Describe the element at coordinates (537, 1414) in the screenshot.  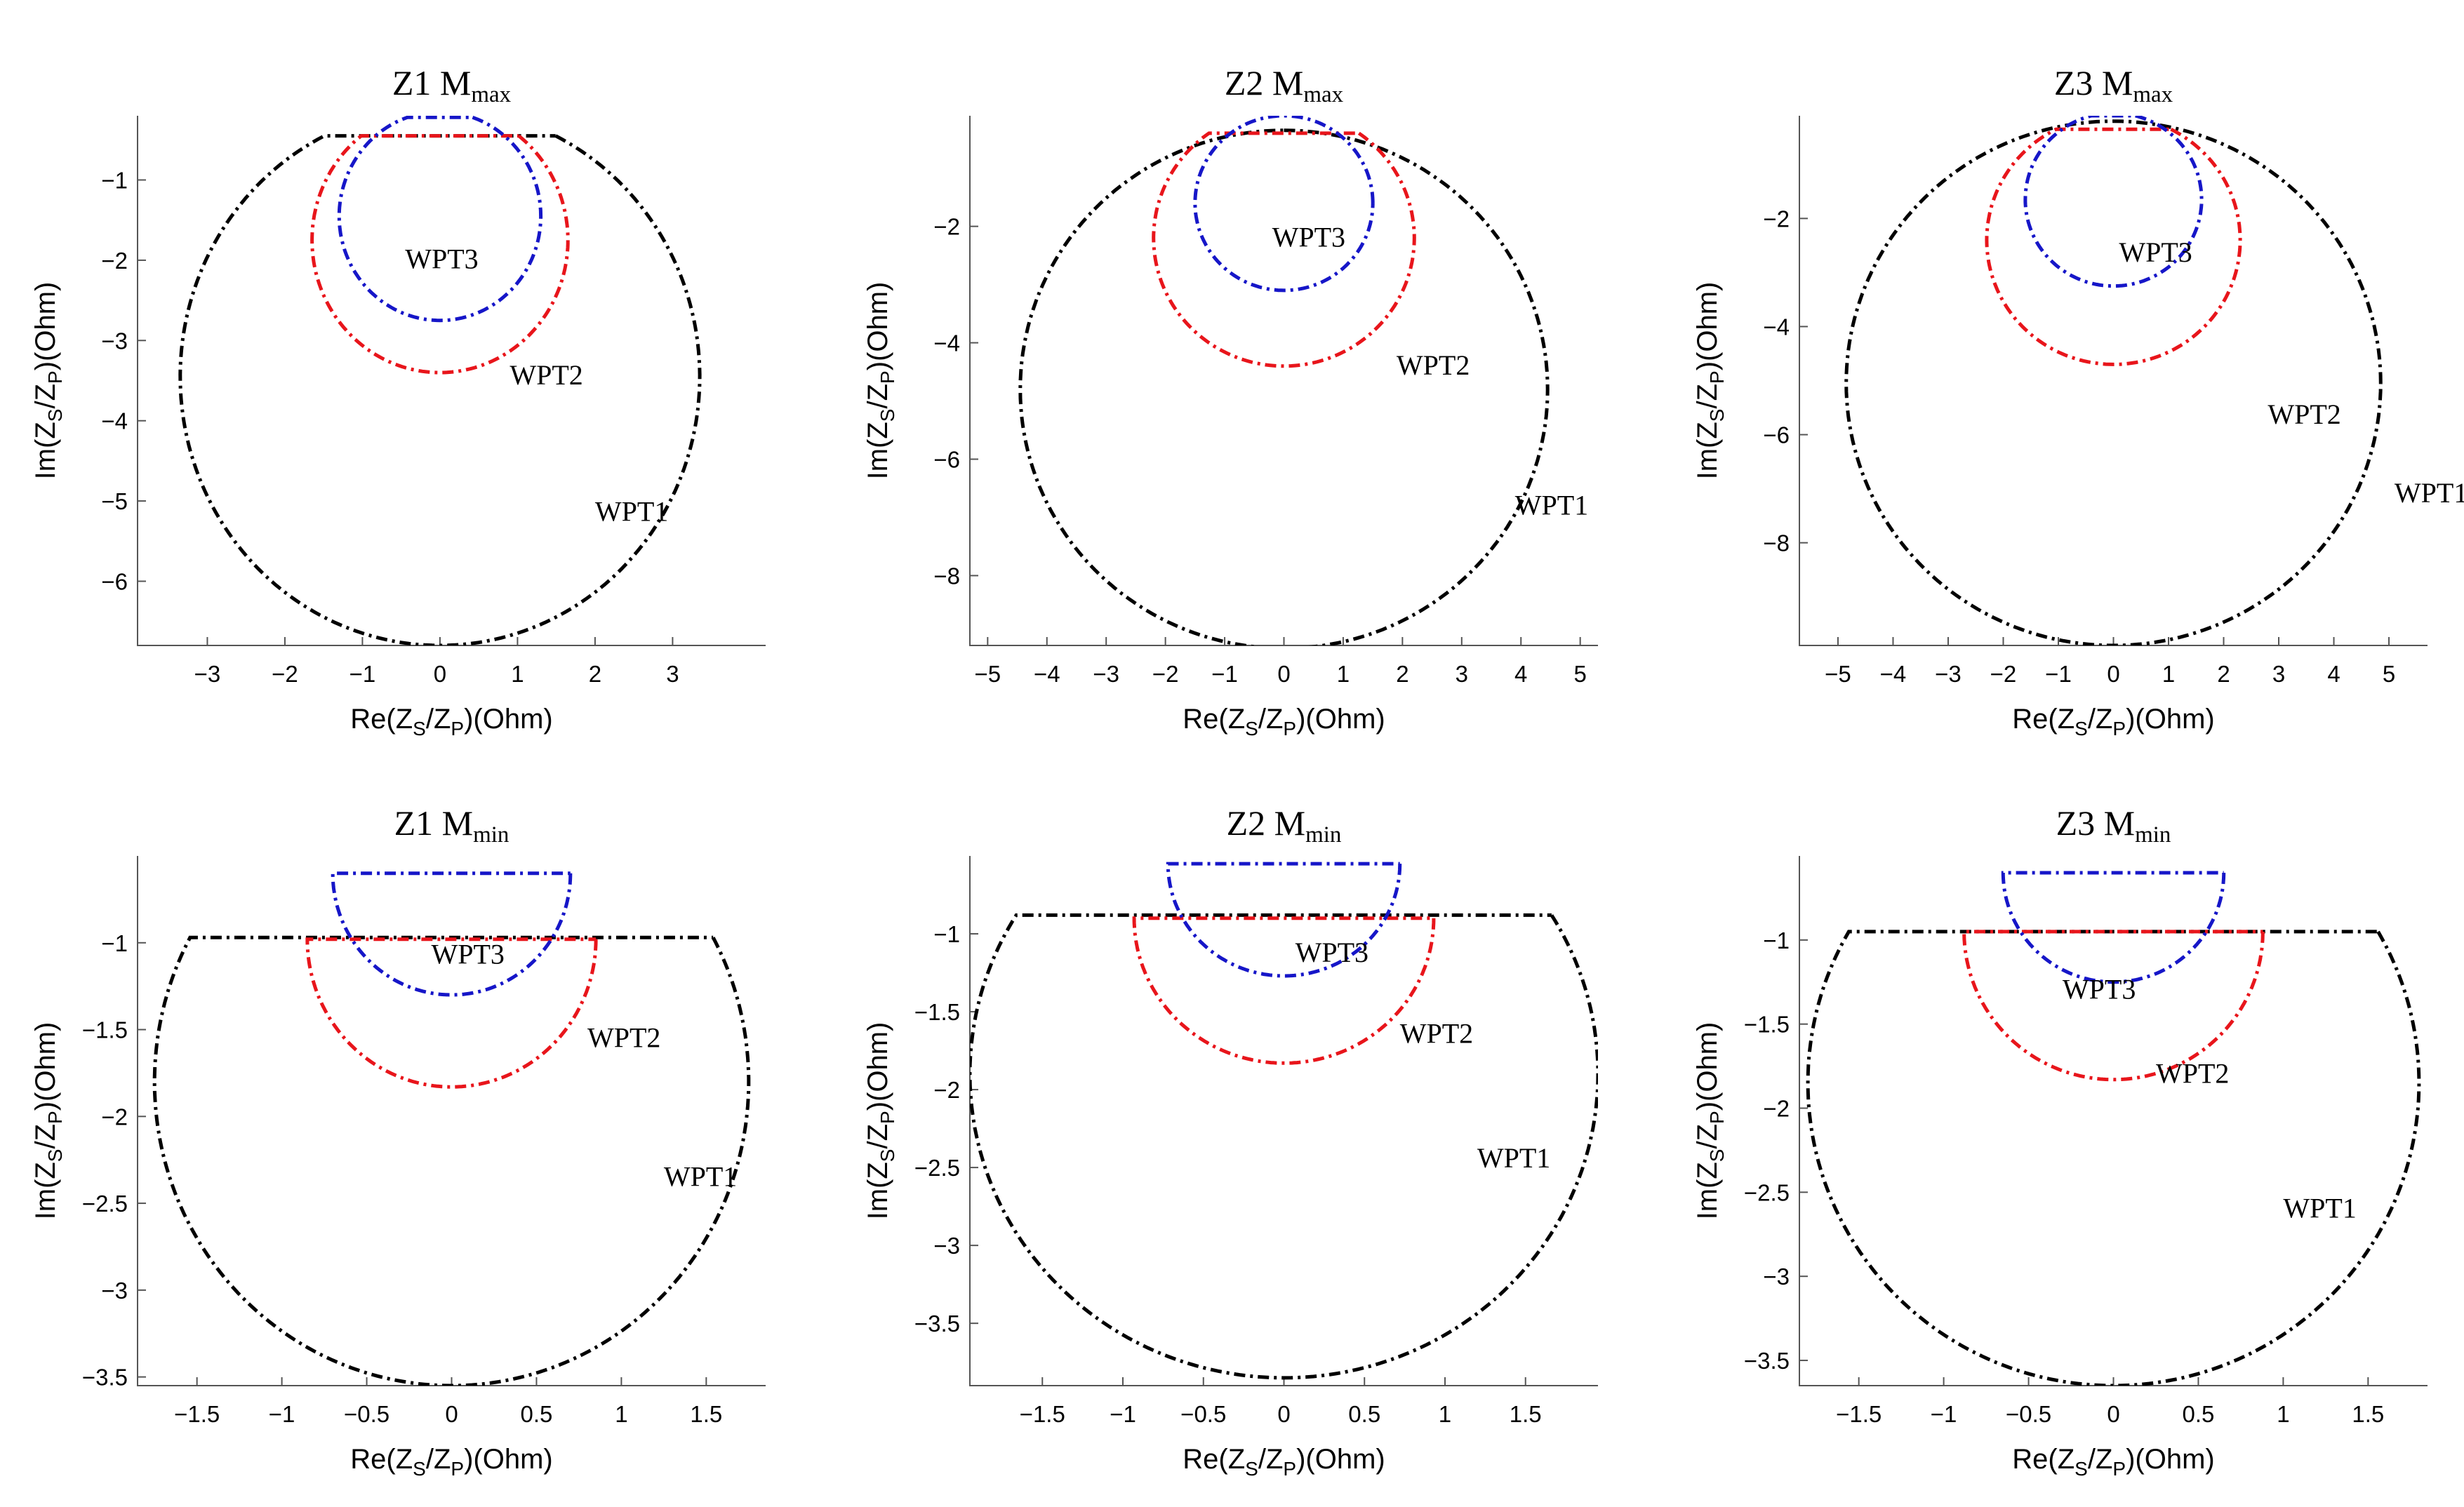
I see `x-tick-label: 0.5` at that location.